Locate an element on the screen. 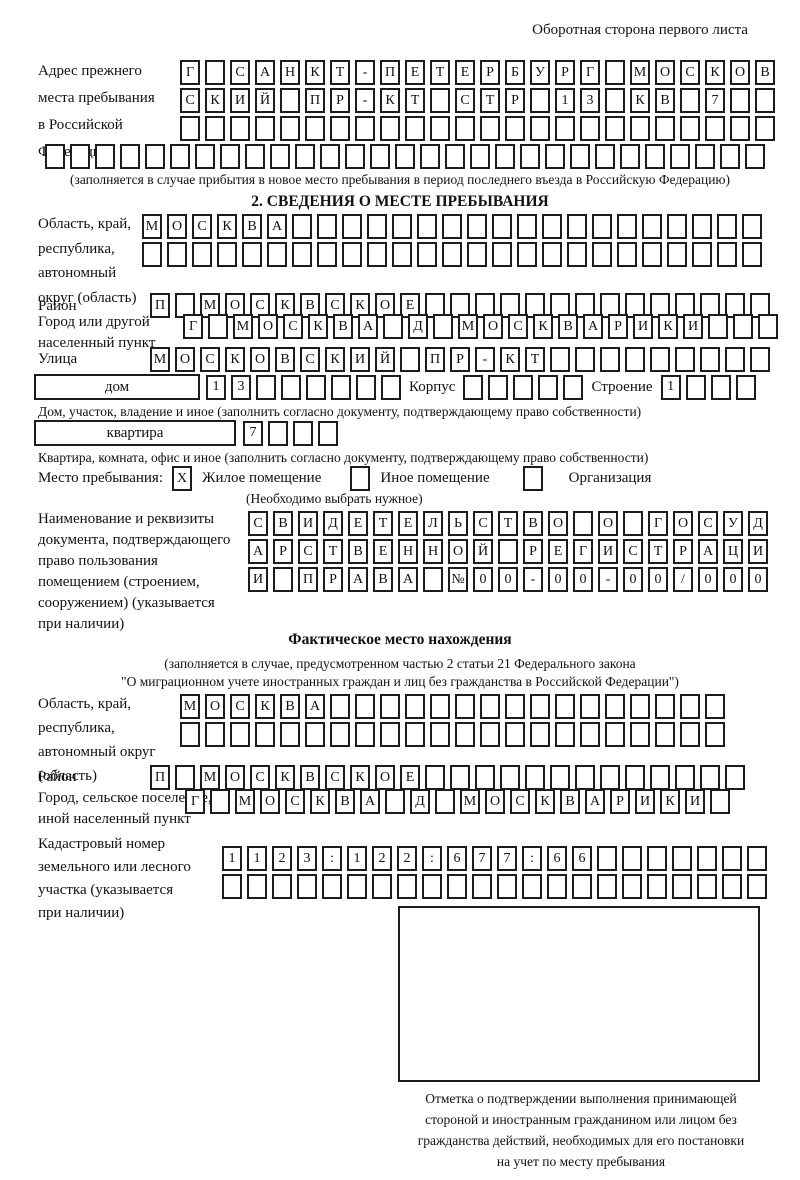 Image resolution: width=800 pixels, height=1180 pixels. char-cell: Л is located at coordinates (433, 523).